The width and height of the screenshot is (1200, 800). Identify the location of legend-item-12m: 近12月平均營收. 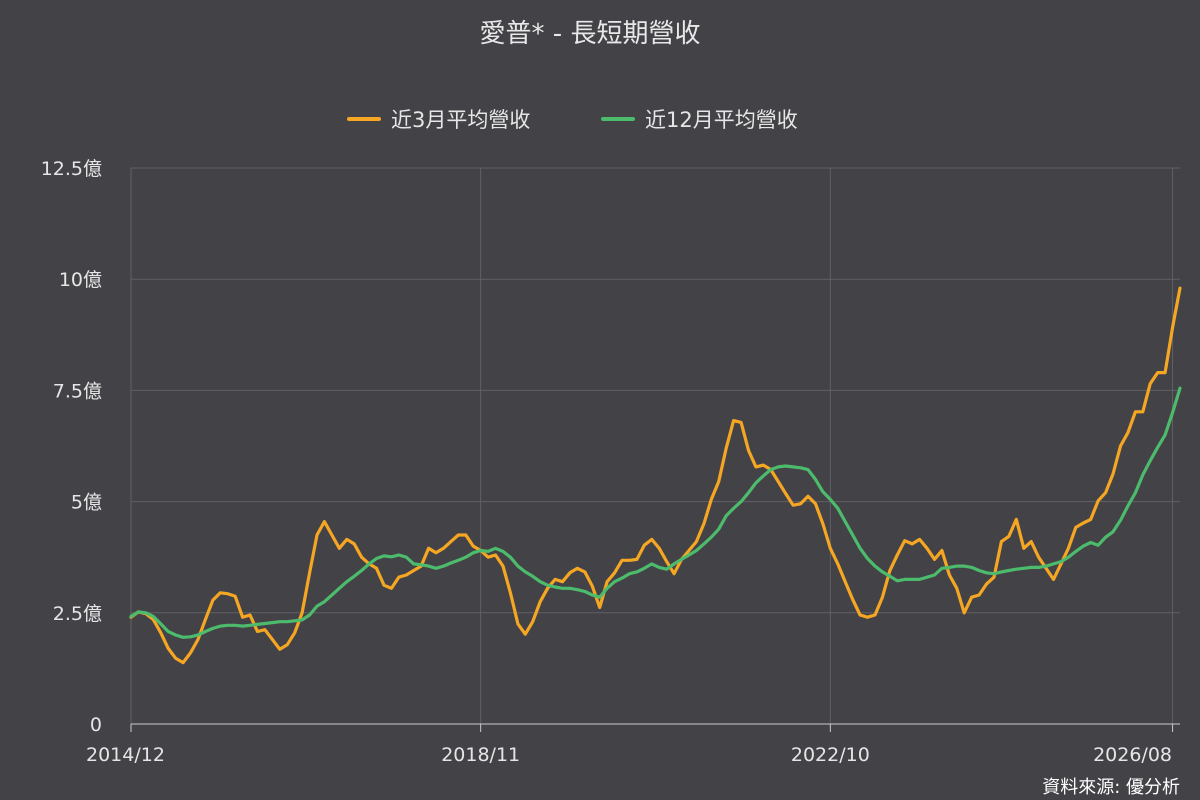
(699, 120).